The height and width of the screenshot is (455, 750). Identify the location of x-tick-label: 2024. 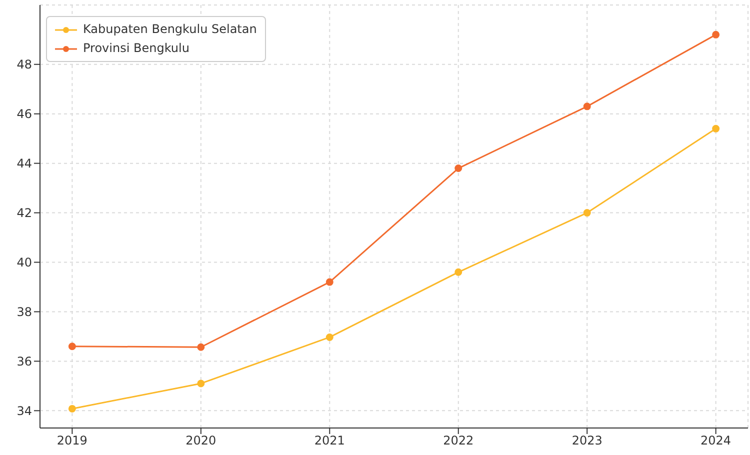
(716, 441).